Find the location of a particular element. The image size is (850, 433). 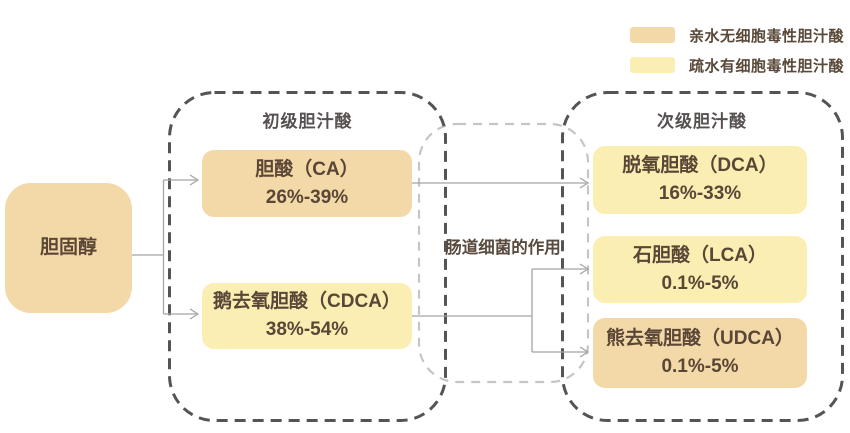

node-cholesterol: 胆固醇 is located at coordinates (68, 248).